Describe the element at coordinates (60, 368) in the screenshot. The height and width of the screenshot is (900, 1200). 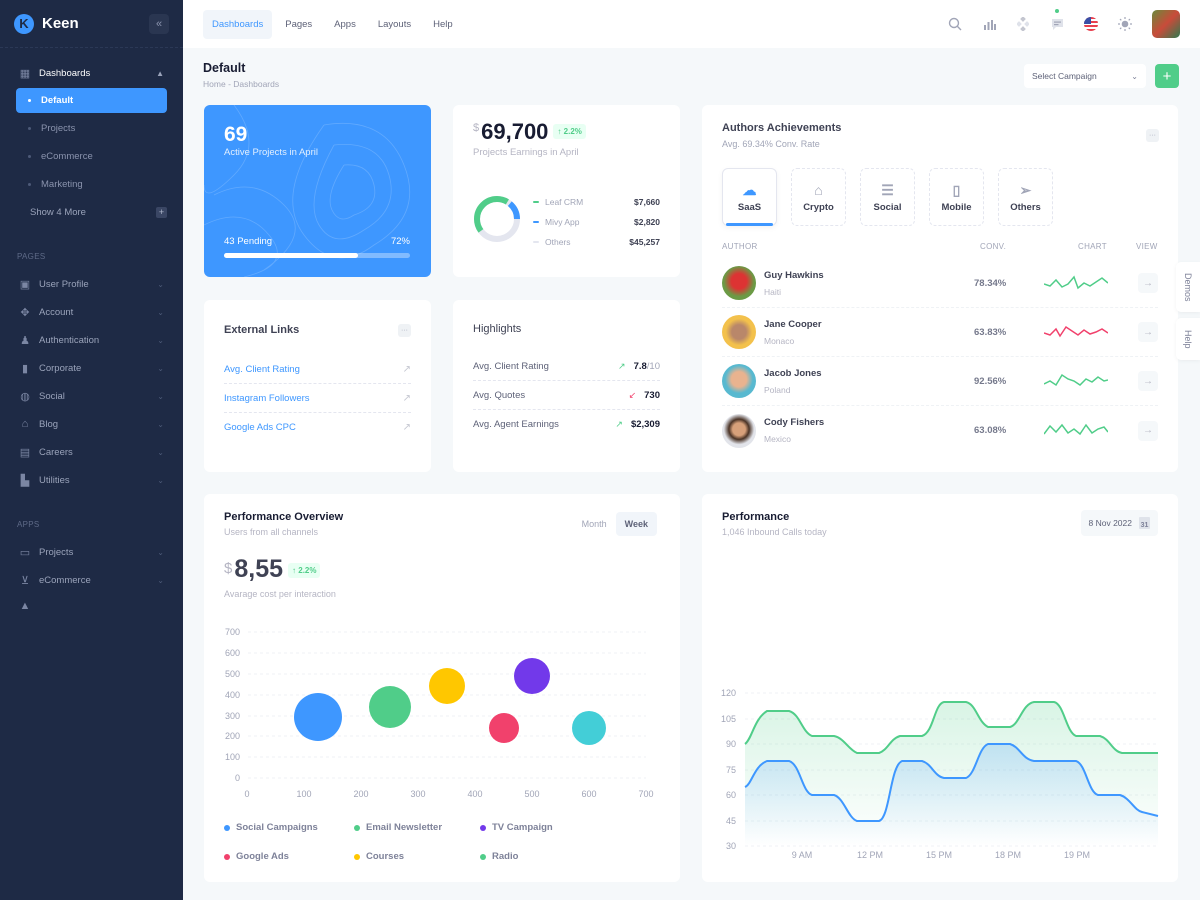
I see `sidebar-item-label: Corporate` at that location.